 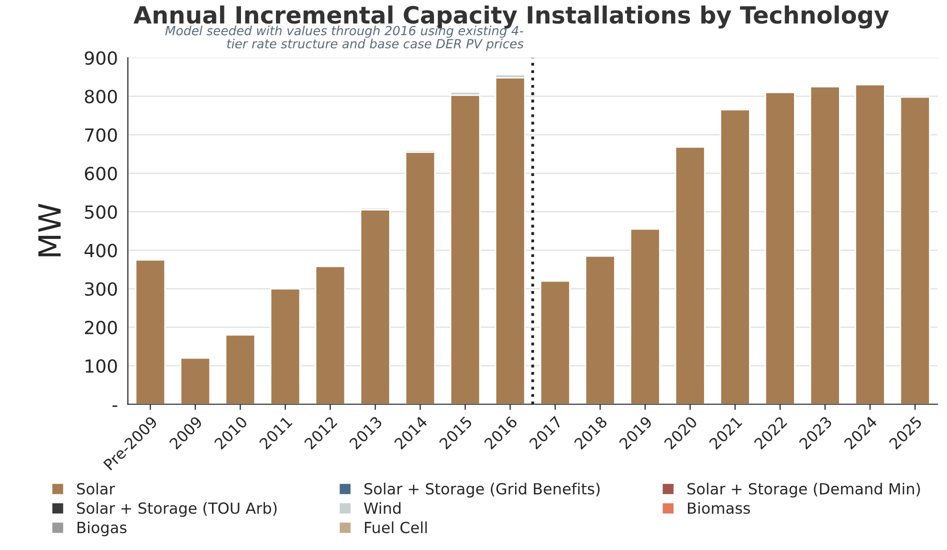 I want to click on legend-label: Biomass, so click(x=719, y=508).